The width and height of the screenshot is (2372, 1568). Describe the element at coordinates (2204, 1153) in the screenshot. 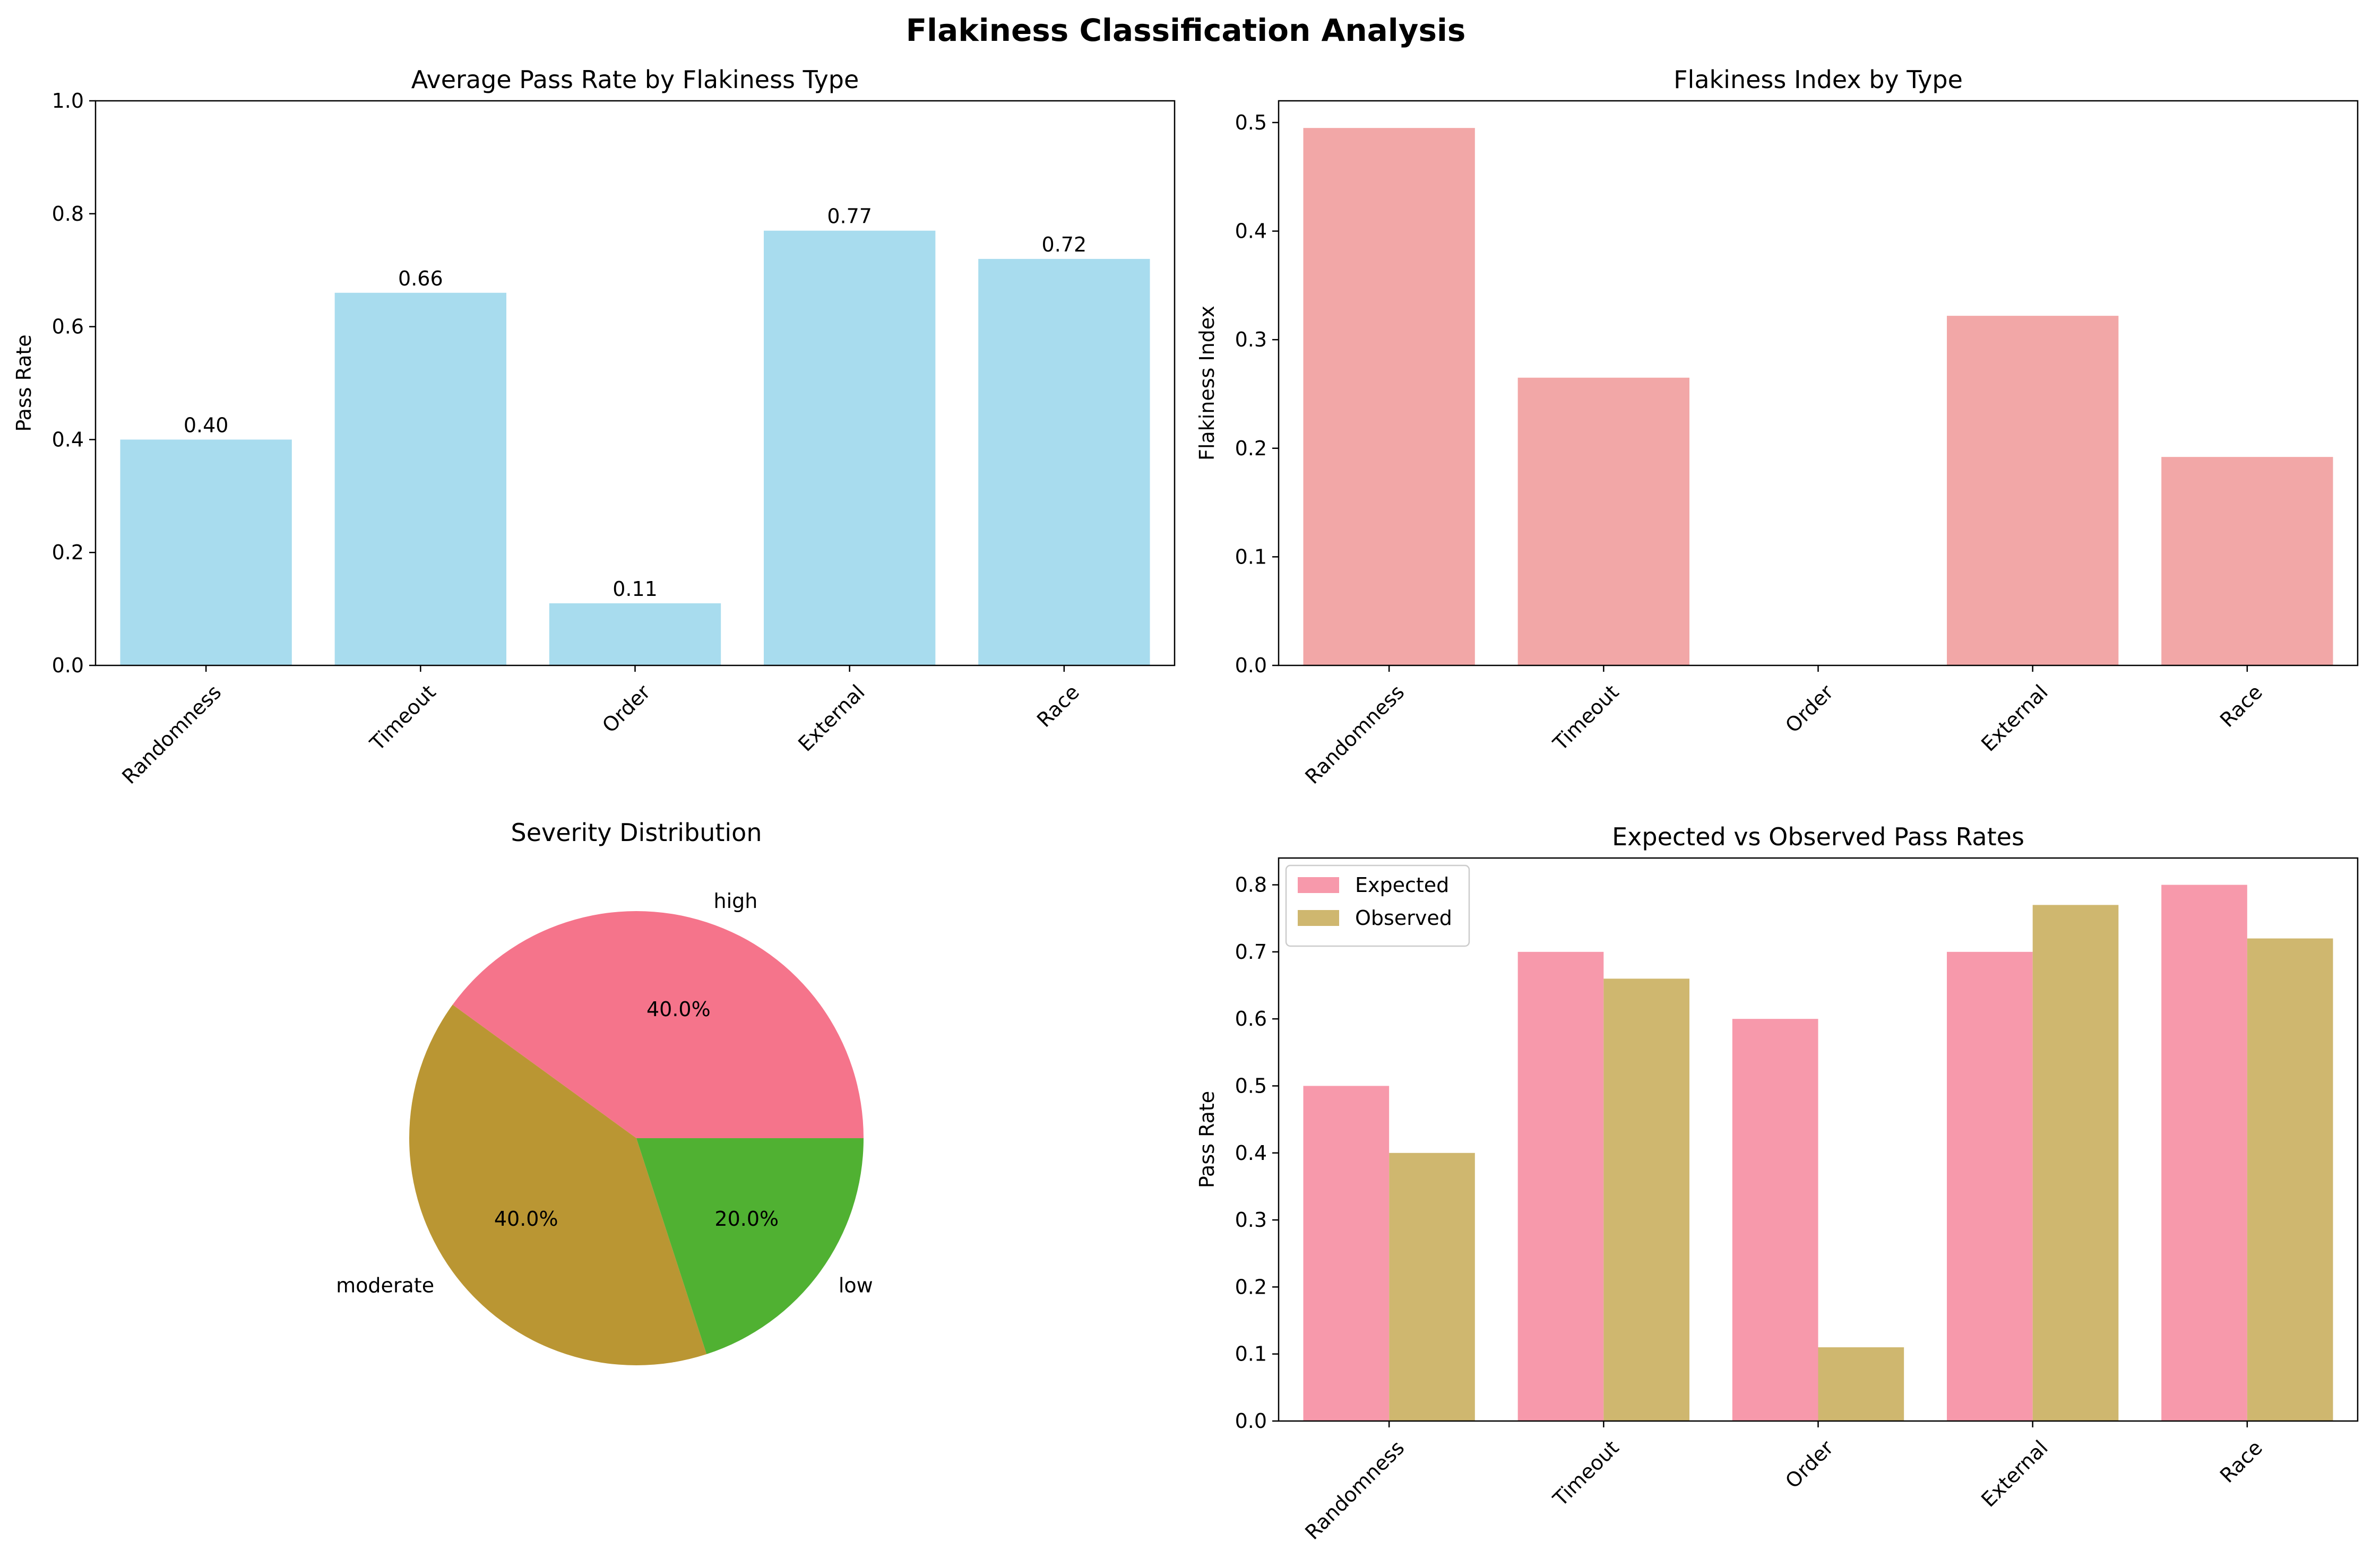

I see `bar-expected-race` at that location.